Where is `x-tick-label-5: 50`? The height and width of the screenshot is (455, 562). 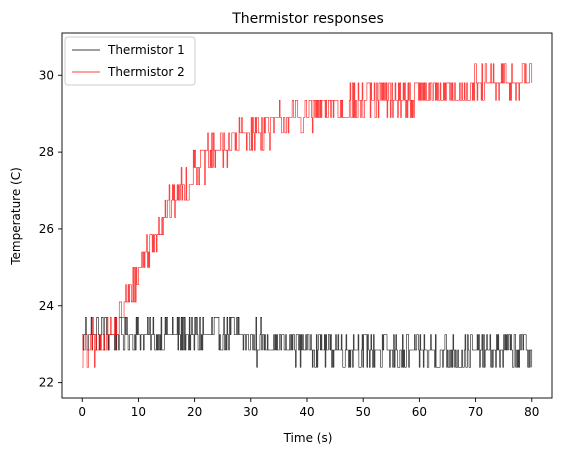
x-tick-label-5: 50 is located at coordinates (363, 412).